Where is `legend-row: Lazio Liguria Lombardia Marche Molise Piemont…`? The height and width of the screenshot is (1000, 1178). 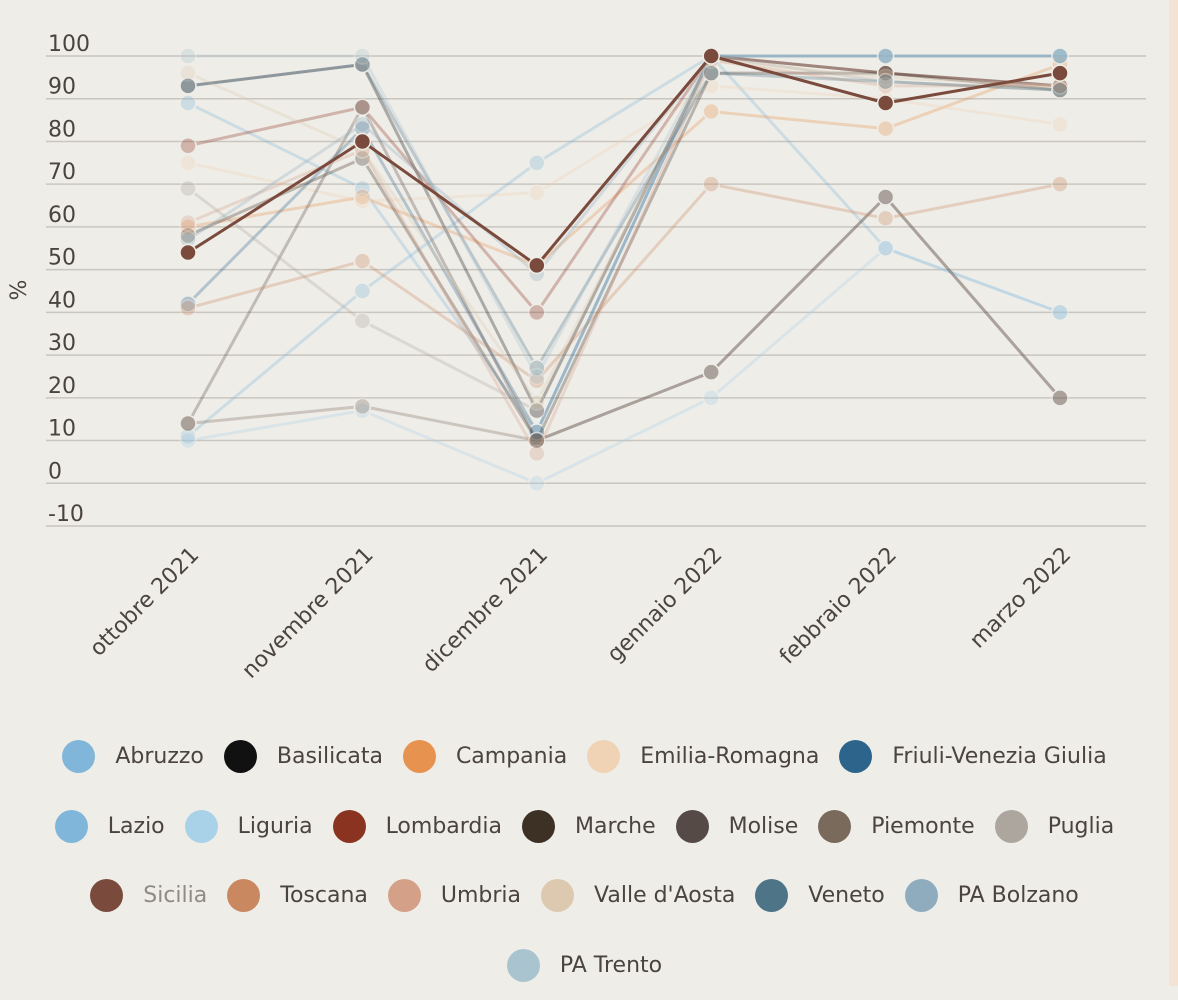 legend-row: Lazio Liguria Lombardia Marche Molise Piemont… is located at coordinates (584, 827).